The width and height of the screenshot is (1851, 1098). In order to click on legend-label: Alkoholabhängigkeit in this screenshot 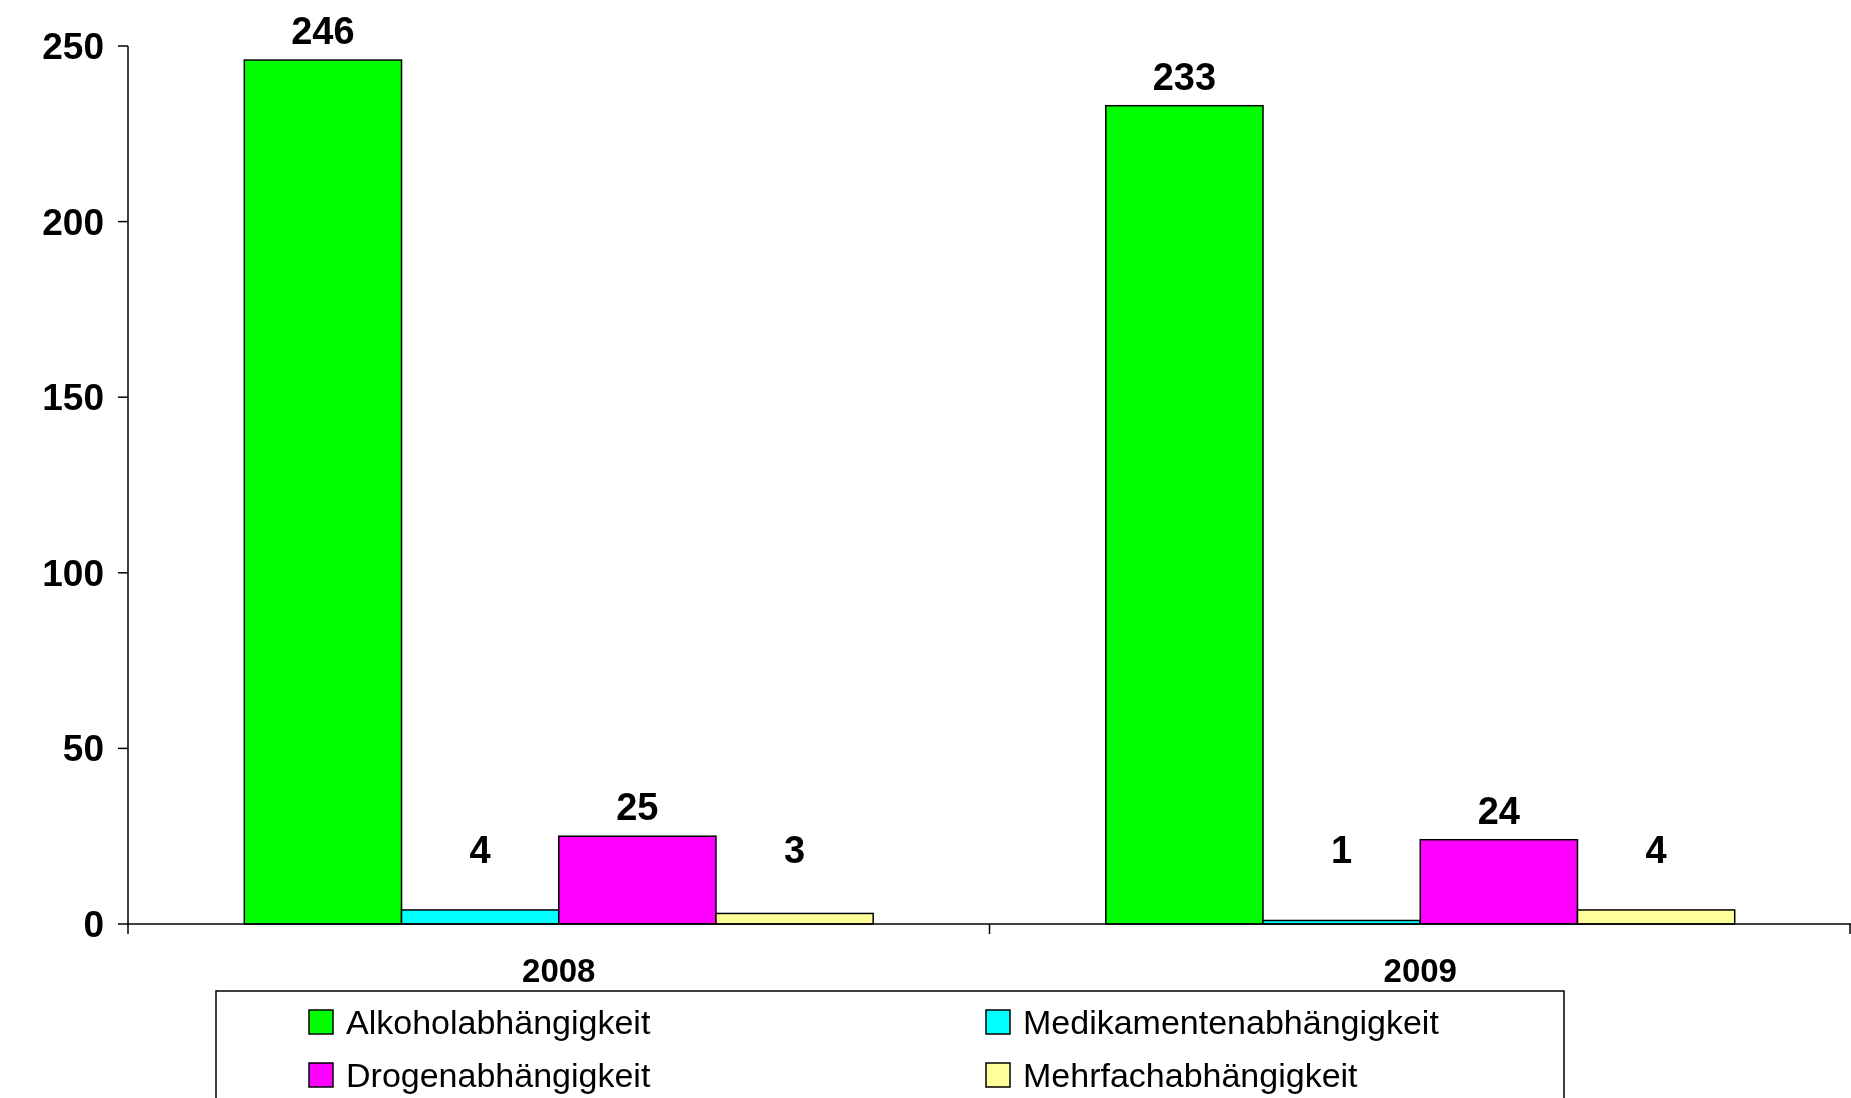, I will do `click(498, 1021)`.